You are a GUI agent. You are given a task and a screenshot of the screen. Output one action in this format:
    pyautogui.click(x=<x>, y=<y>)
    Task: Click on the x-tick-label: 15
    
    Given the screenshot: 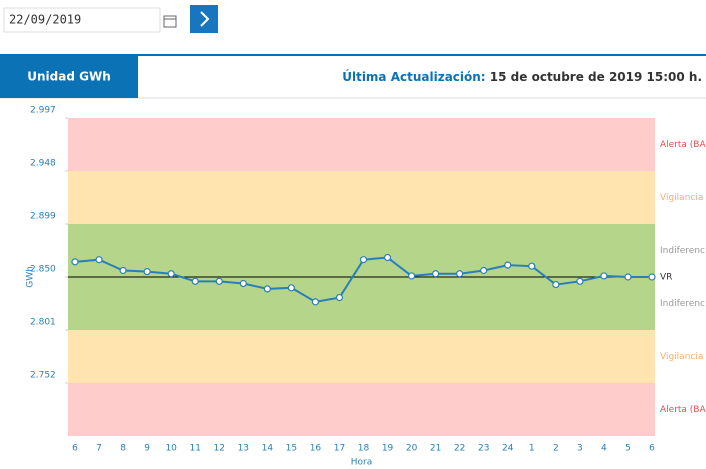 What is the action you would take?
    pyautogui.click(x=291, y=449)
    